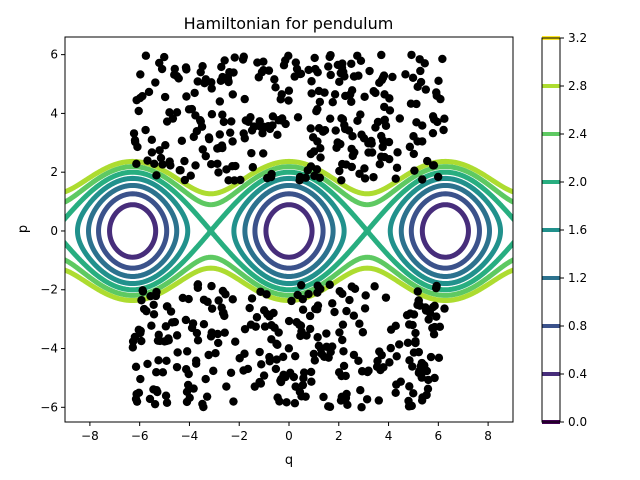  I want to click on x-tick-label: −6, so click(140, 436).